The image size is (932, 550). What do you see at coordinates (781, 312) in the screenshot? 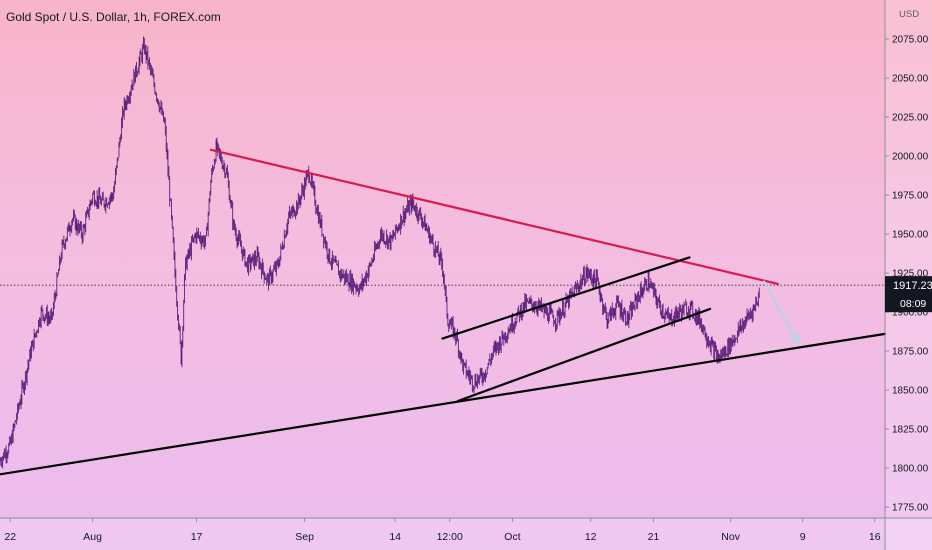
I see `projection-arrow` at bounding box center [781, 312].